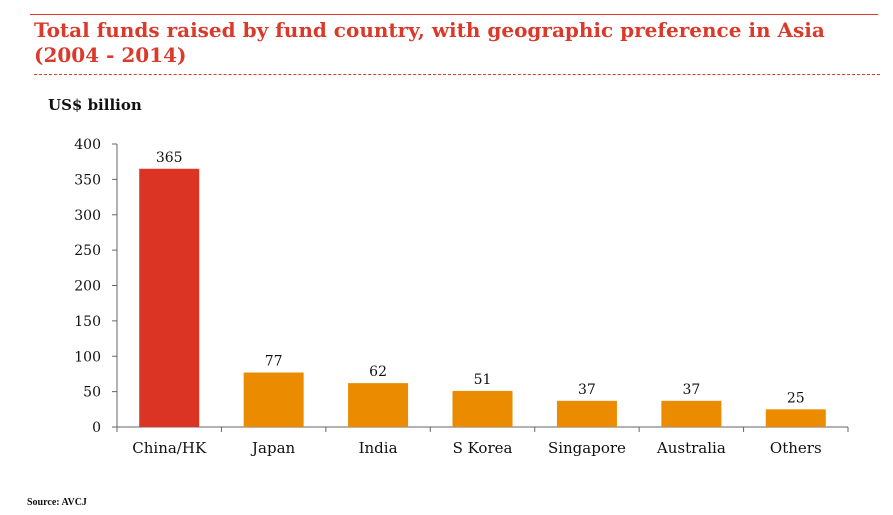 This screenshot has height=515, width=893. What do you see at coordinates (378, 372) in the screenshot?
I see `data-label: 62` at bounding box center [378, 372].